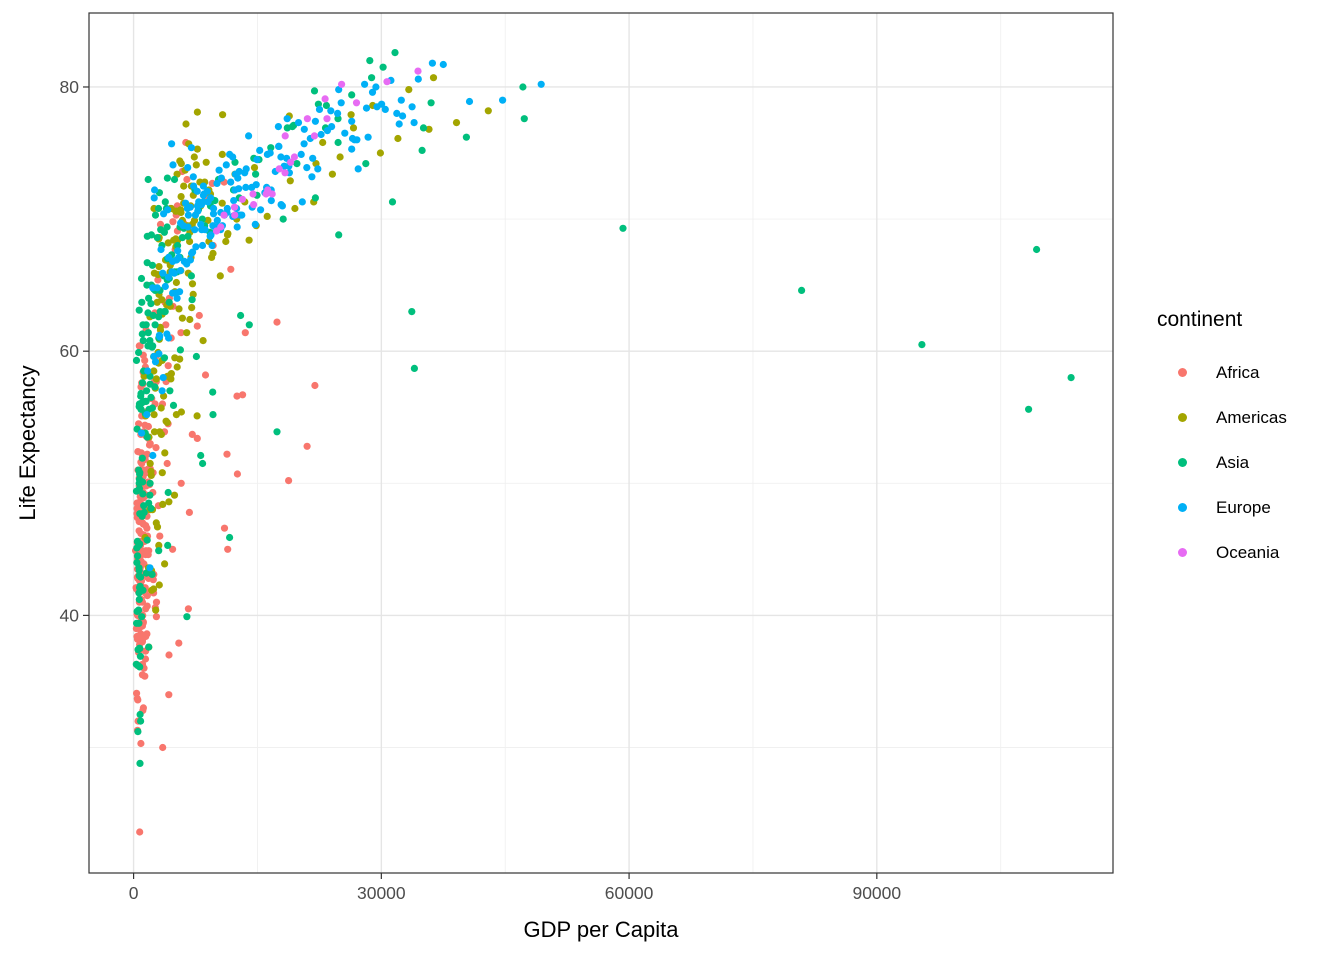 The height and width of the screenshot is (960, 1344). I want to click on legend-dot-europe, so click(1182, 507).